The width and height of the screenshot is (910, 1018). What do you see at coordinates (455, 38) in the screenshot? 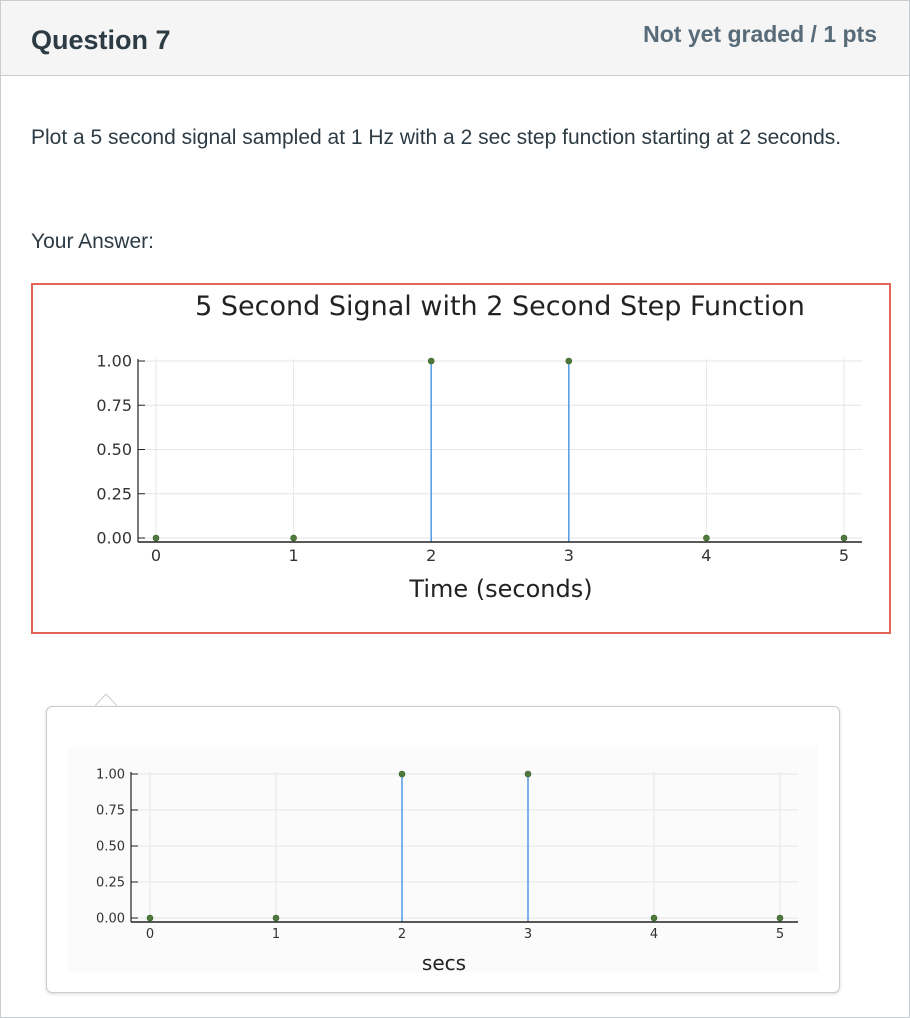
I see `question-header: Question 7 Not yet graded / 1 pts` at bounding box center [455, 38].